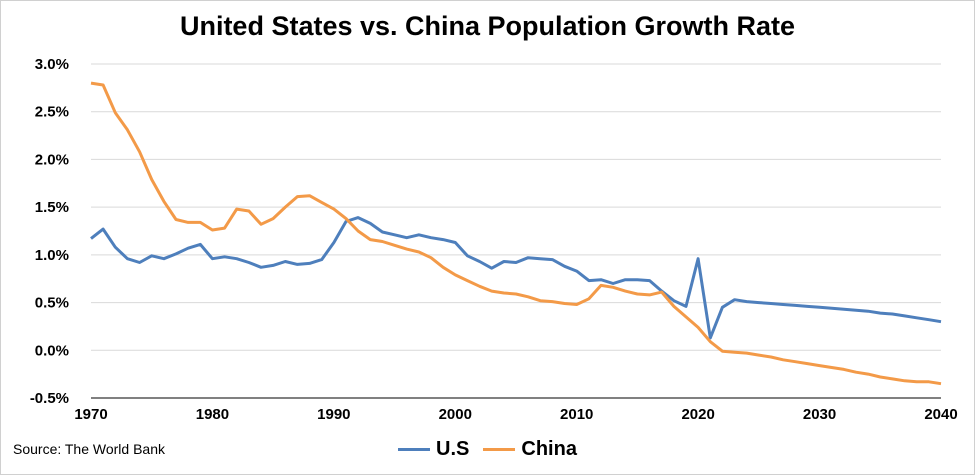 This screenshot has width=975, height=475. I want to click on y-tick-label: 2.0%, so click(52, 159).